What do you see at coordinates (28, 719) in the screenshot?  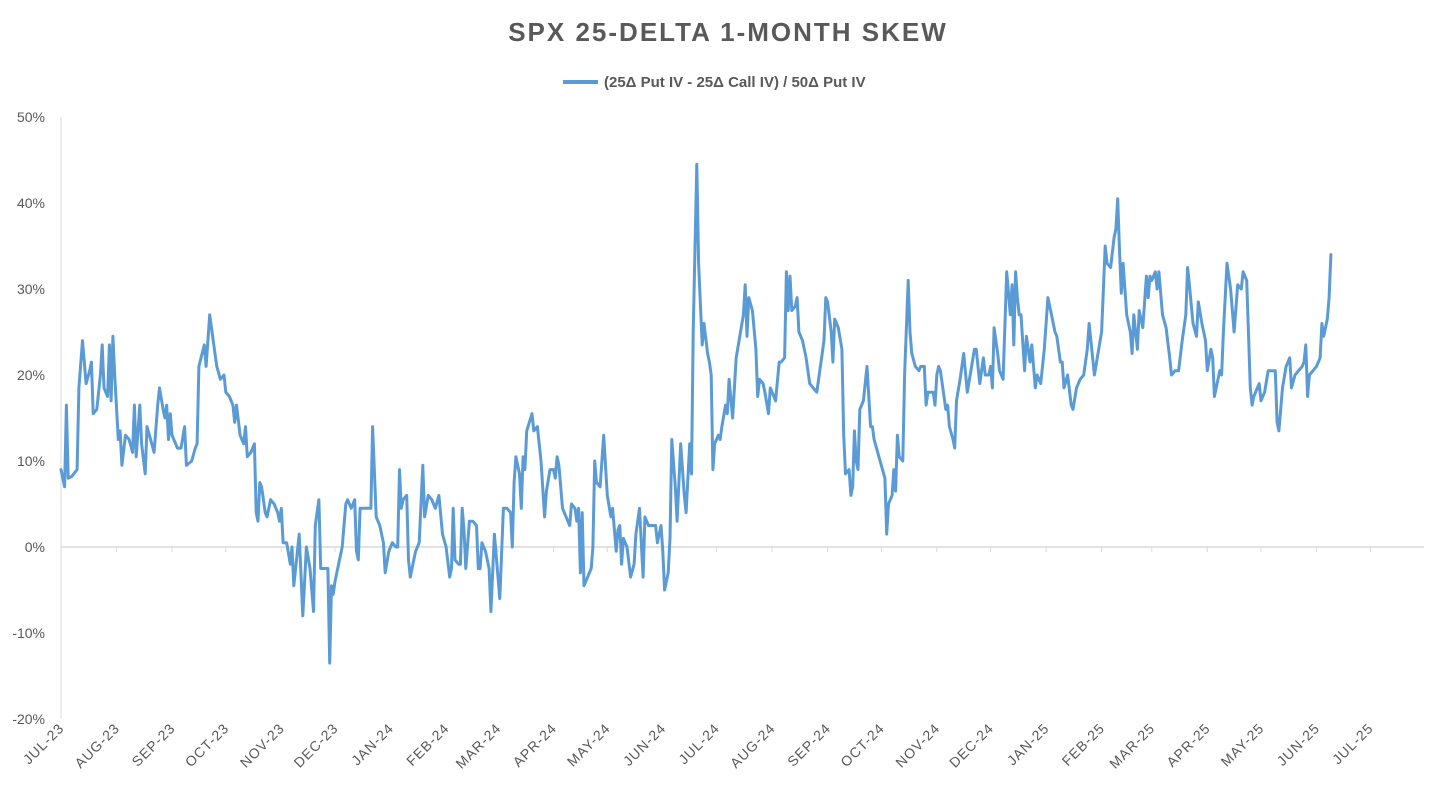 I see `y-tick-label: -20%` at bounding box center [28, 719].